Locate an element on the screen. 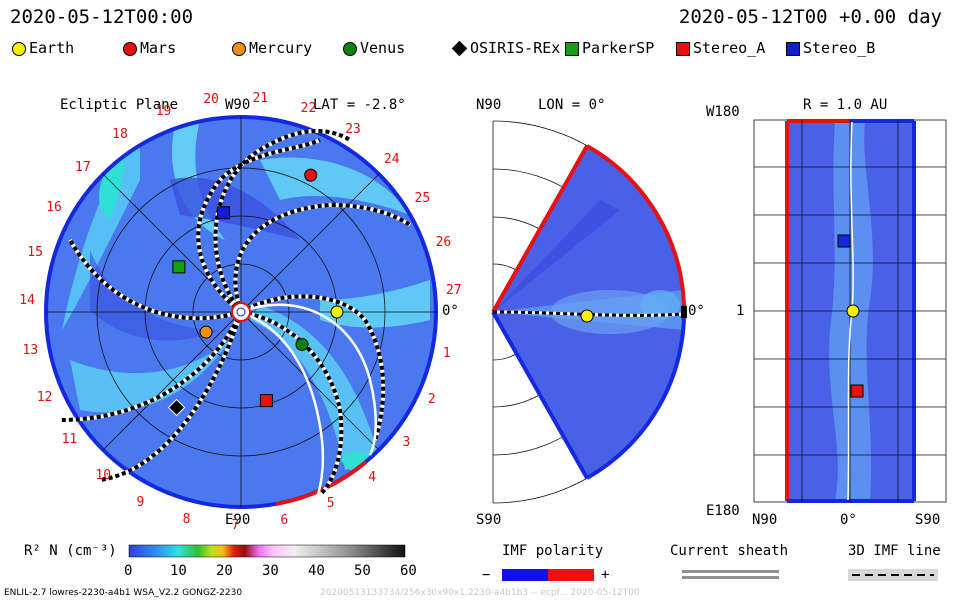 Image resolution: width=960 pixels, height=600 pixels. carrington-label: 13 is located at coordinates (30, 350).